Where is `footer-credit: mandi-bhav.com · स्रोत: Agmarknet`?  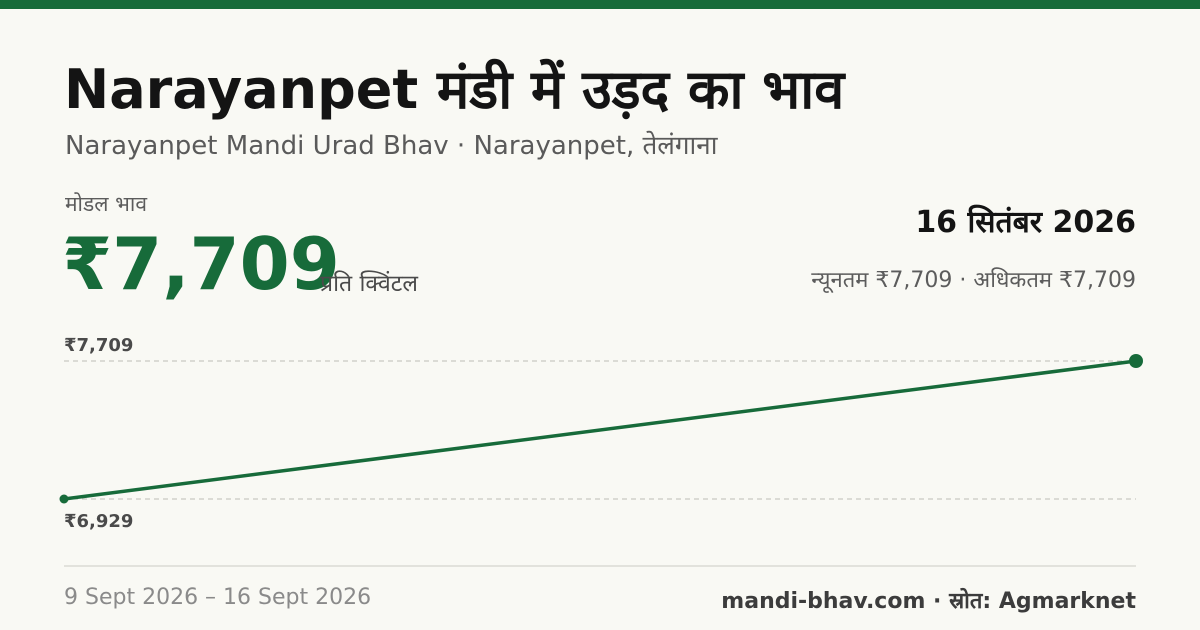 footer-credit: mandi-bhav.com · स्रोत: Agmarknet is located at coordinates (928, 601).